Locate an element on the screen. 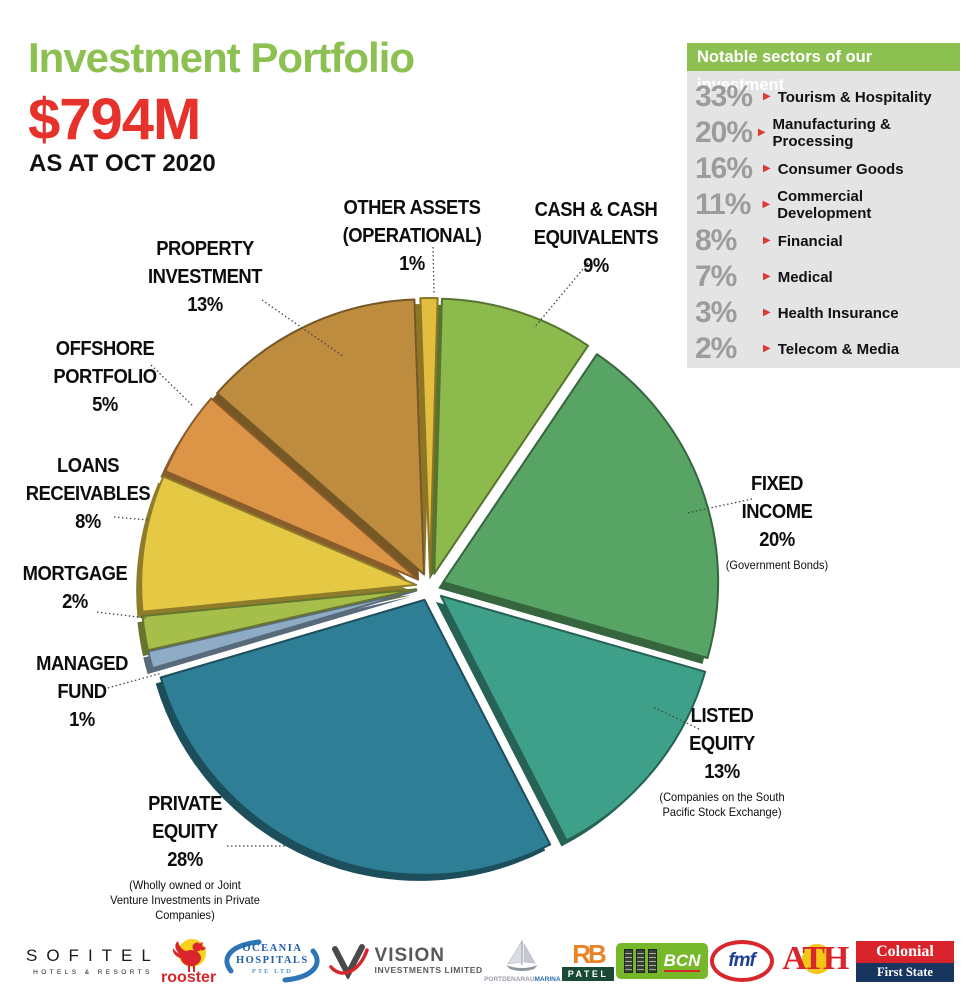 The image size is (980, 1005). logo-rb-patel: RB PATEL is located at coordinates (588, 959).